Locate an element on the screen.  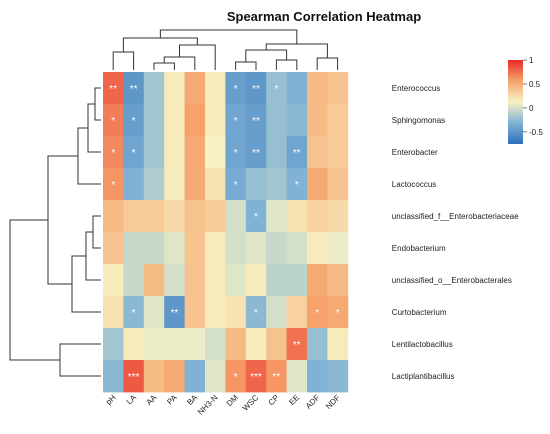
column-label: ADF is located at coordinates (313, 402).